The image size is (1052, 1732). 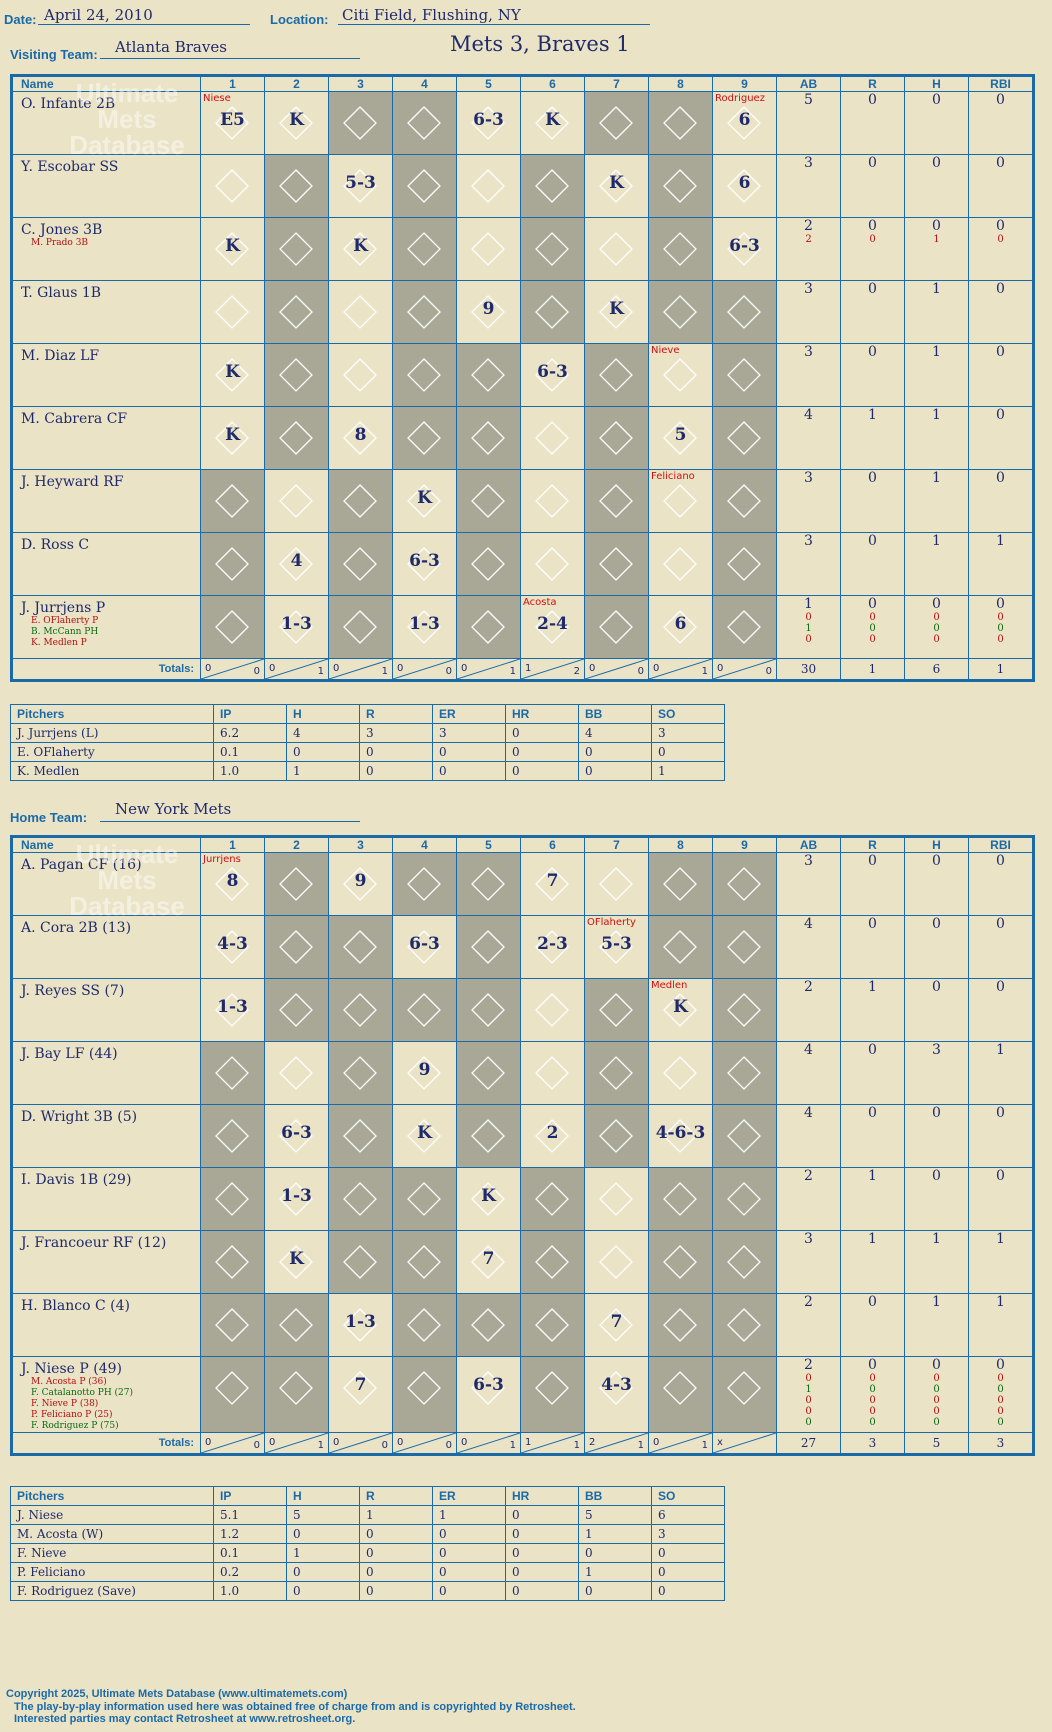 What do you see at coordinates (680, 1136) in the screenshot?
I see `inning-cell-8: 4-6-3` at bounding box center [680, 1136].